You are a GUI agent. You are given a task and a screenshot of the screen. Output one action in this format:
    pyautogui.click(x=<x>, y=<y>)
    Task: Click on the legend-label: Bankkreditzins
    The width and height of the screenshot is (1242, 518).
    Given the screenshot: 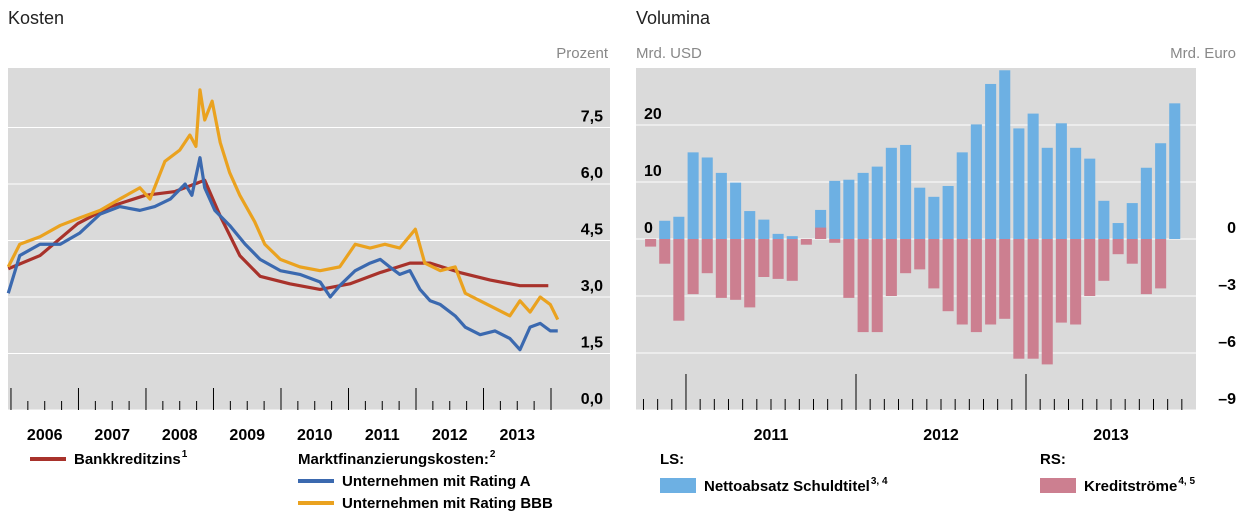 What is the action you would take?
    pyautogui.click(x=127, y=459)
    